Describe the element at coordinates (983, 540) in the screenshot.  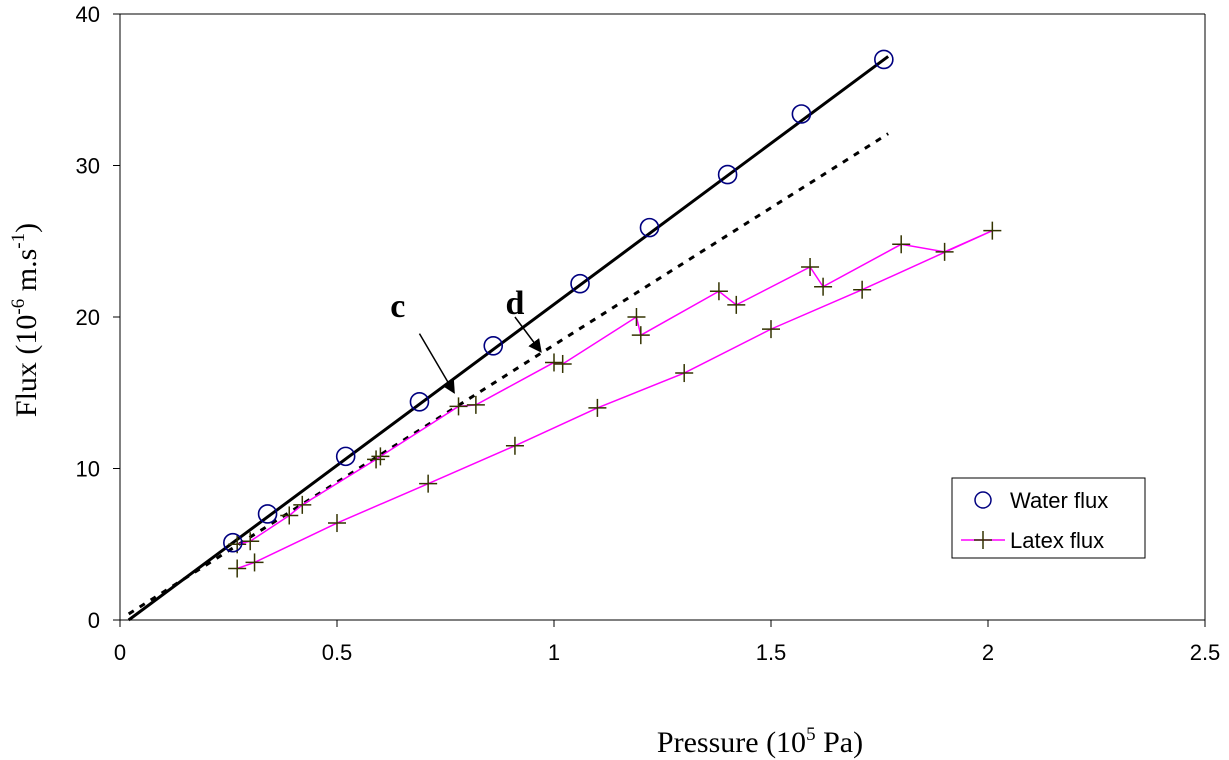
I see `legend-latex-marker` at that location.